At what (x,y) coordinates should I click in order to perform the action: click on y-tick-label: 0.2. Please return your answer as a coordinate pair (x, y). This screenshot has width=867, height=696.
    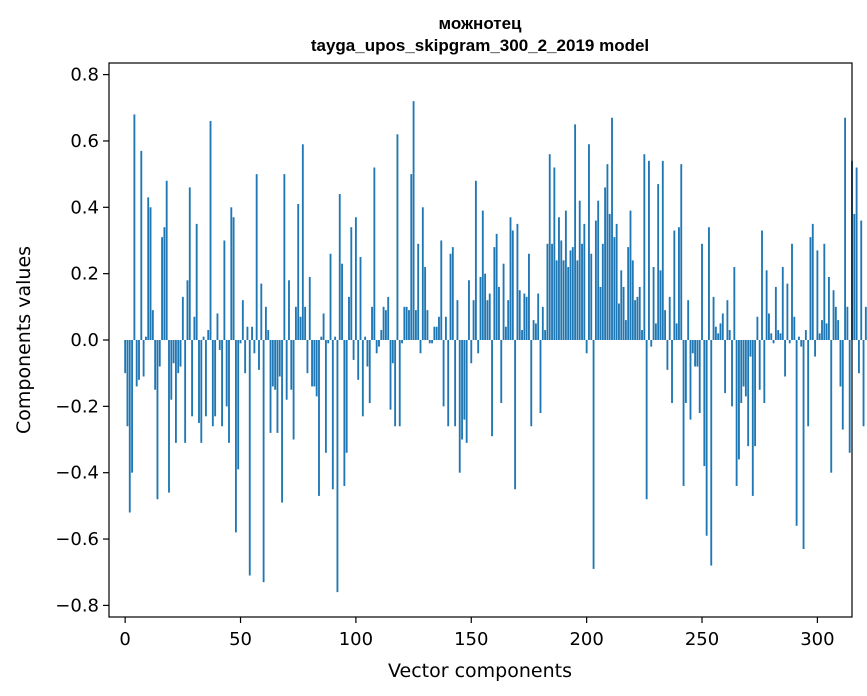
    Looking at the image, I should click on (84, 274).